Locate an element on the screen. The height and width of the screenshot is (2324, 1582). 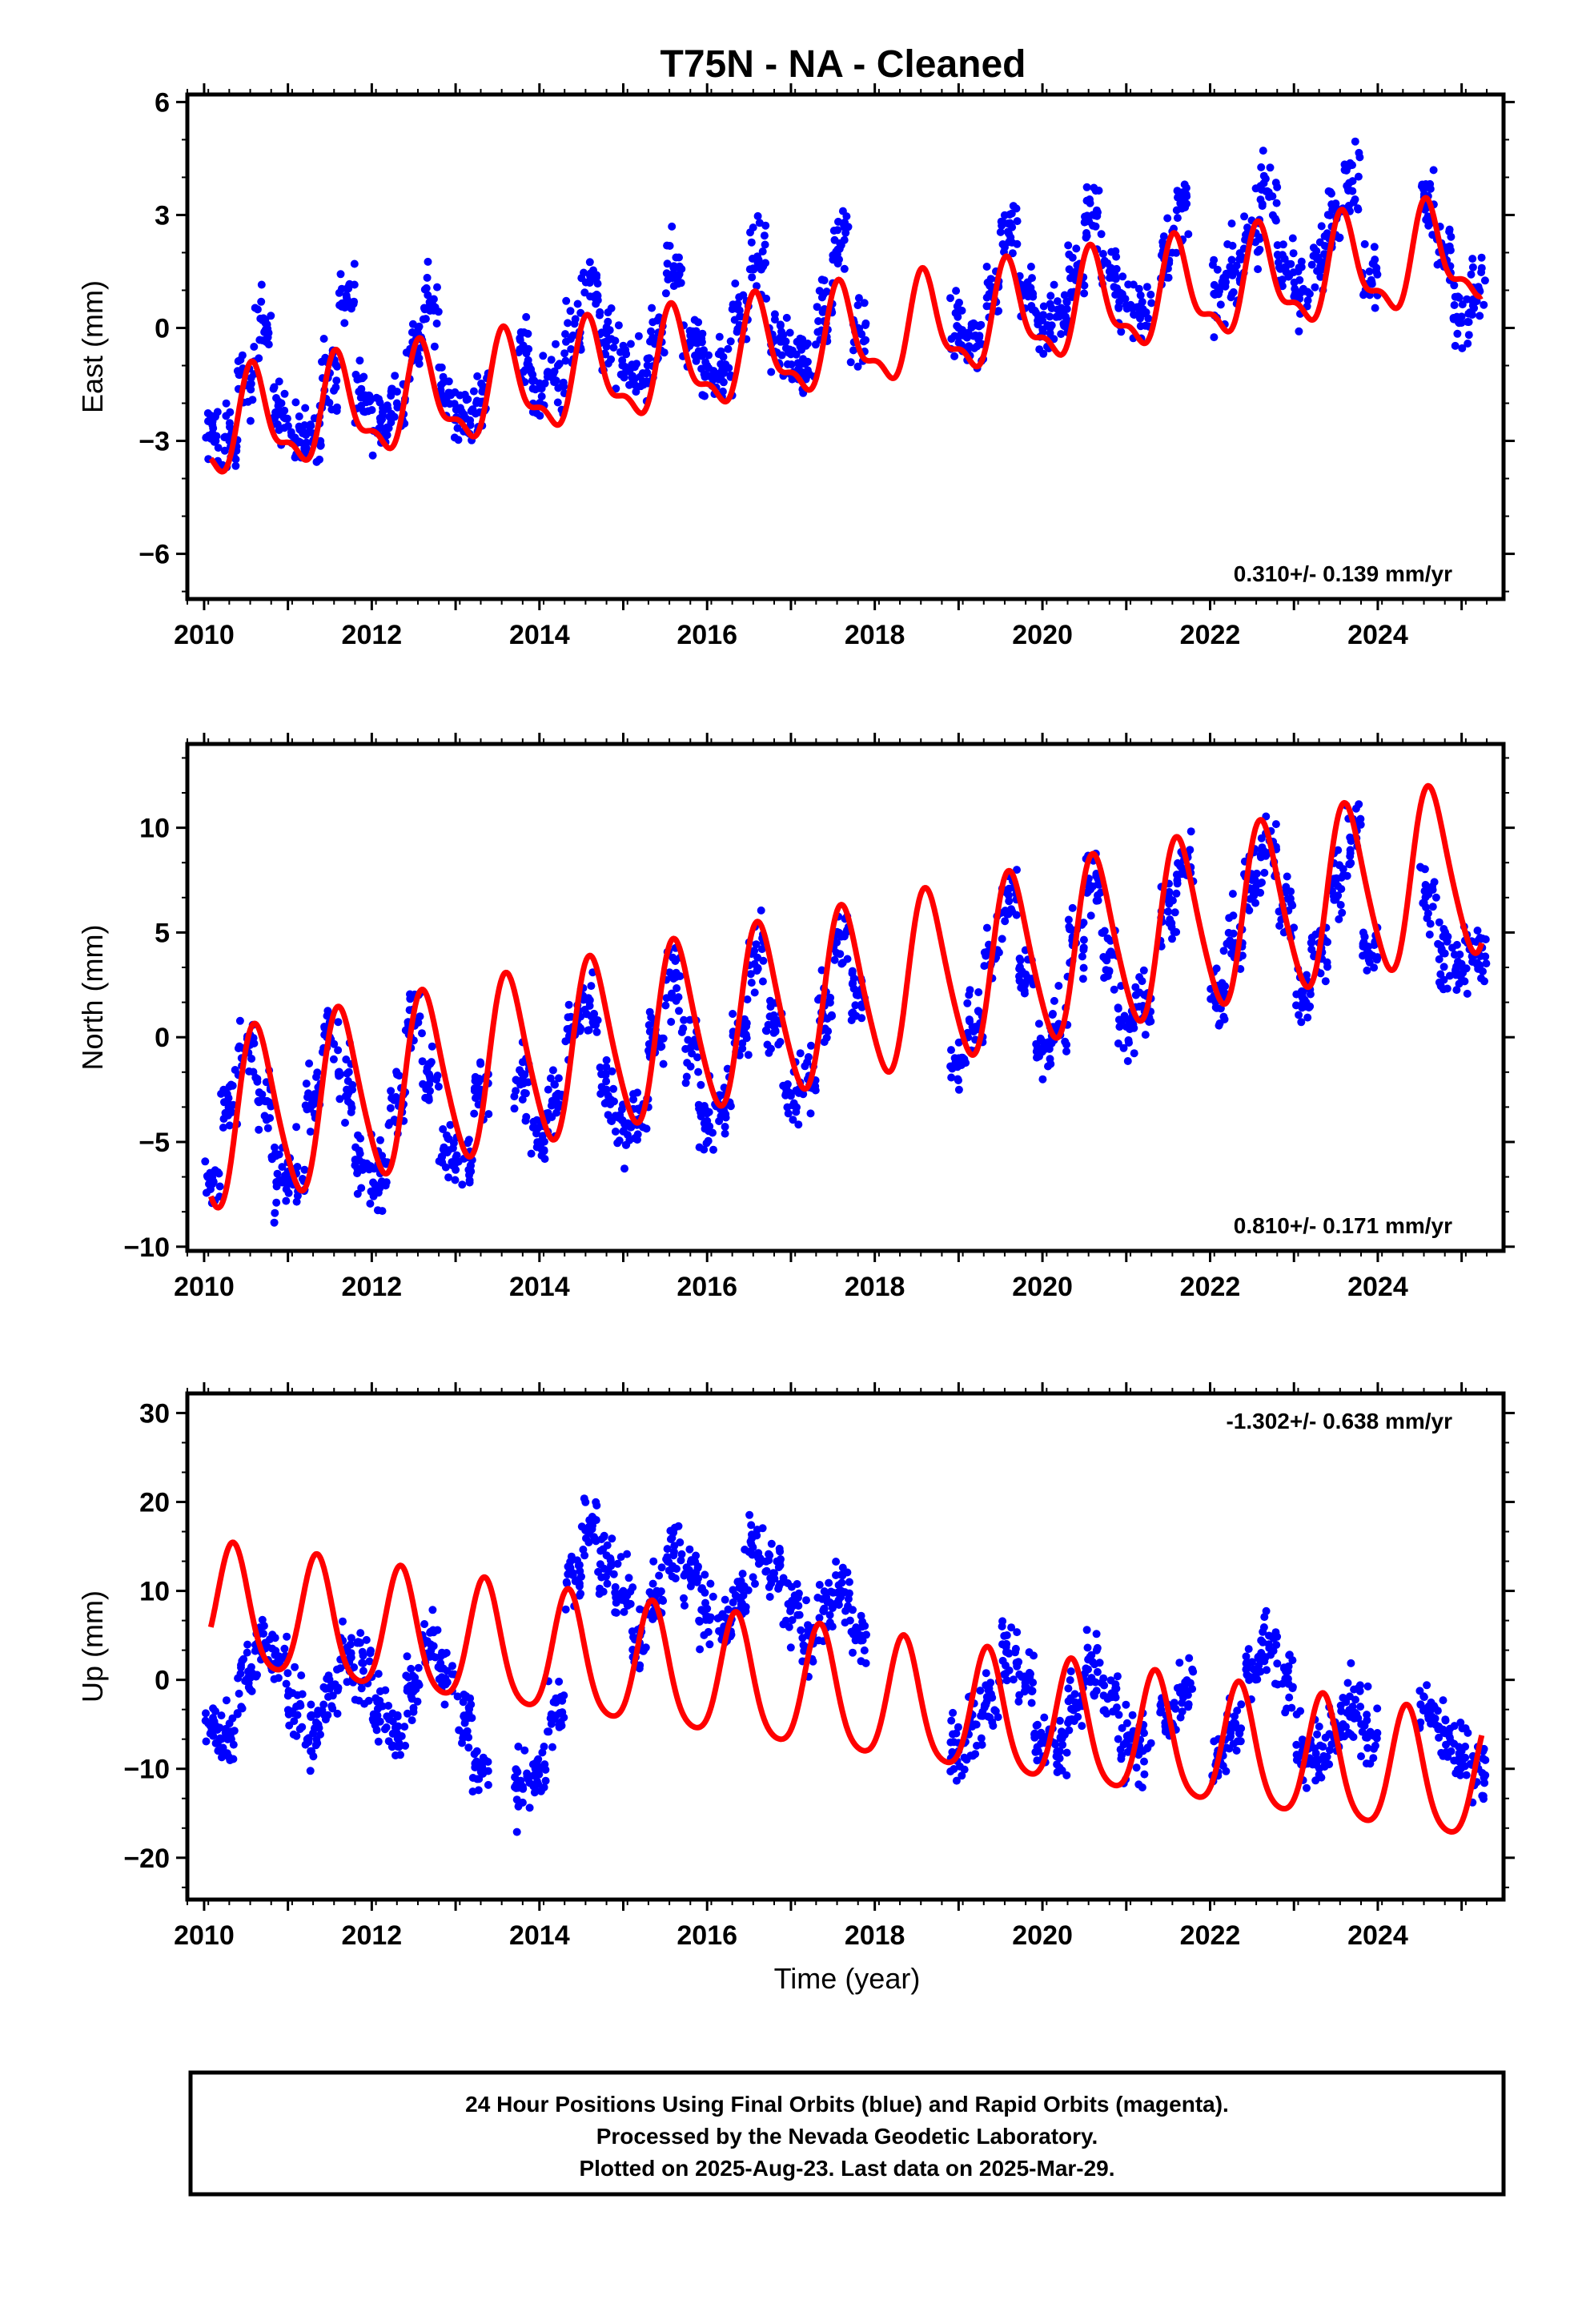
figure-title: T75N - NA - Cleaned is located at coordinates (844, 64).